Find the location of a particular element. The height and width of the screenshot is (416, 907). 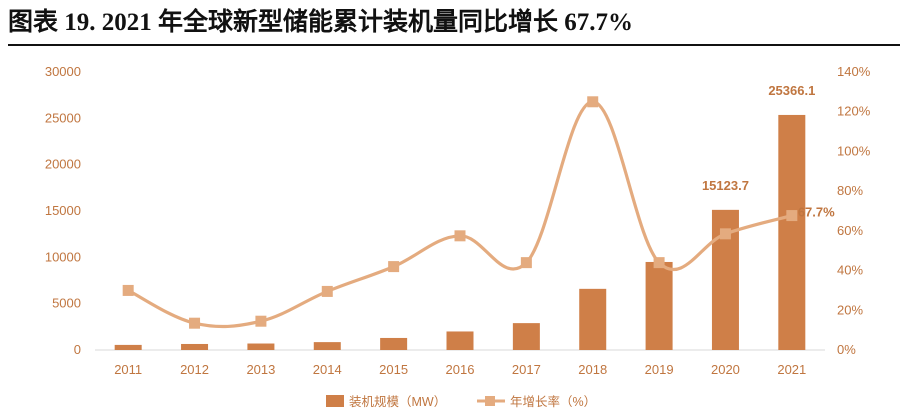

y-left-tick-label: 5000 is located at coordinates (66, 303).